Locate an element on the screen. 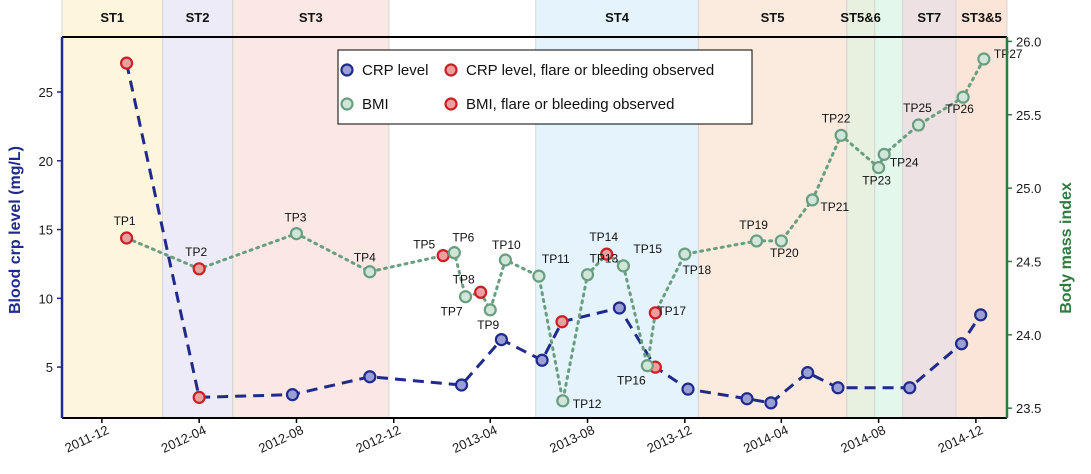  x-tick-label: 2012-04 is located at coordinates (184, 439).